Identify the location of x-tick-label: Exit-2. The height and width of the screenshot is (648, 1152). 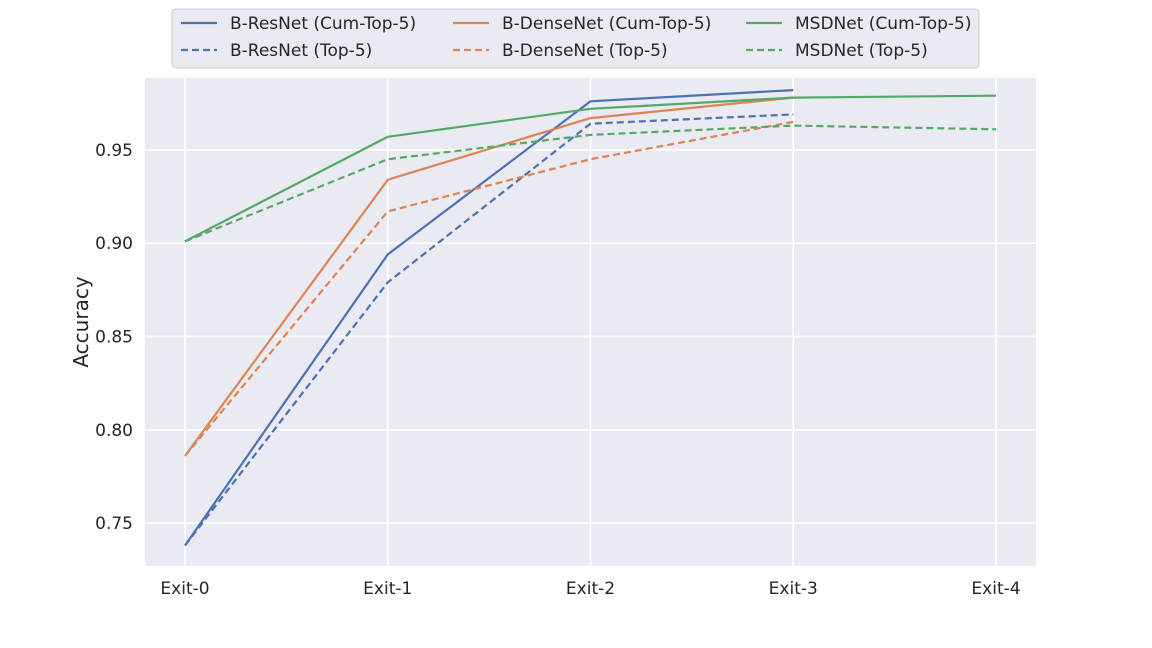
(590, 589).